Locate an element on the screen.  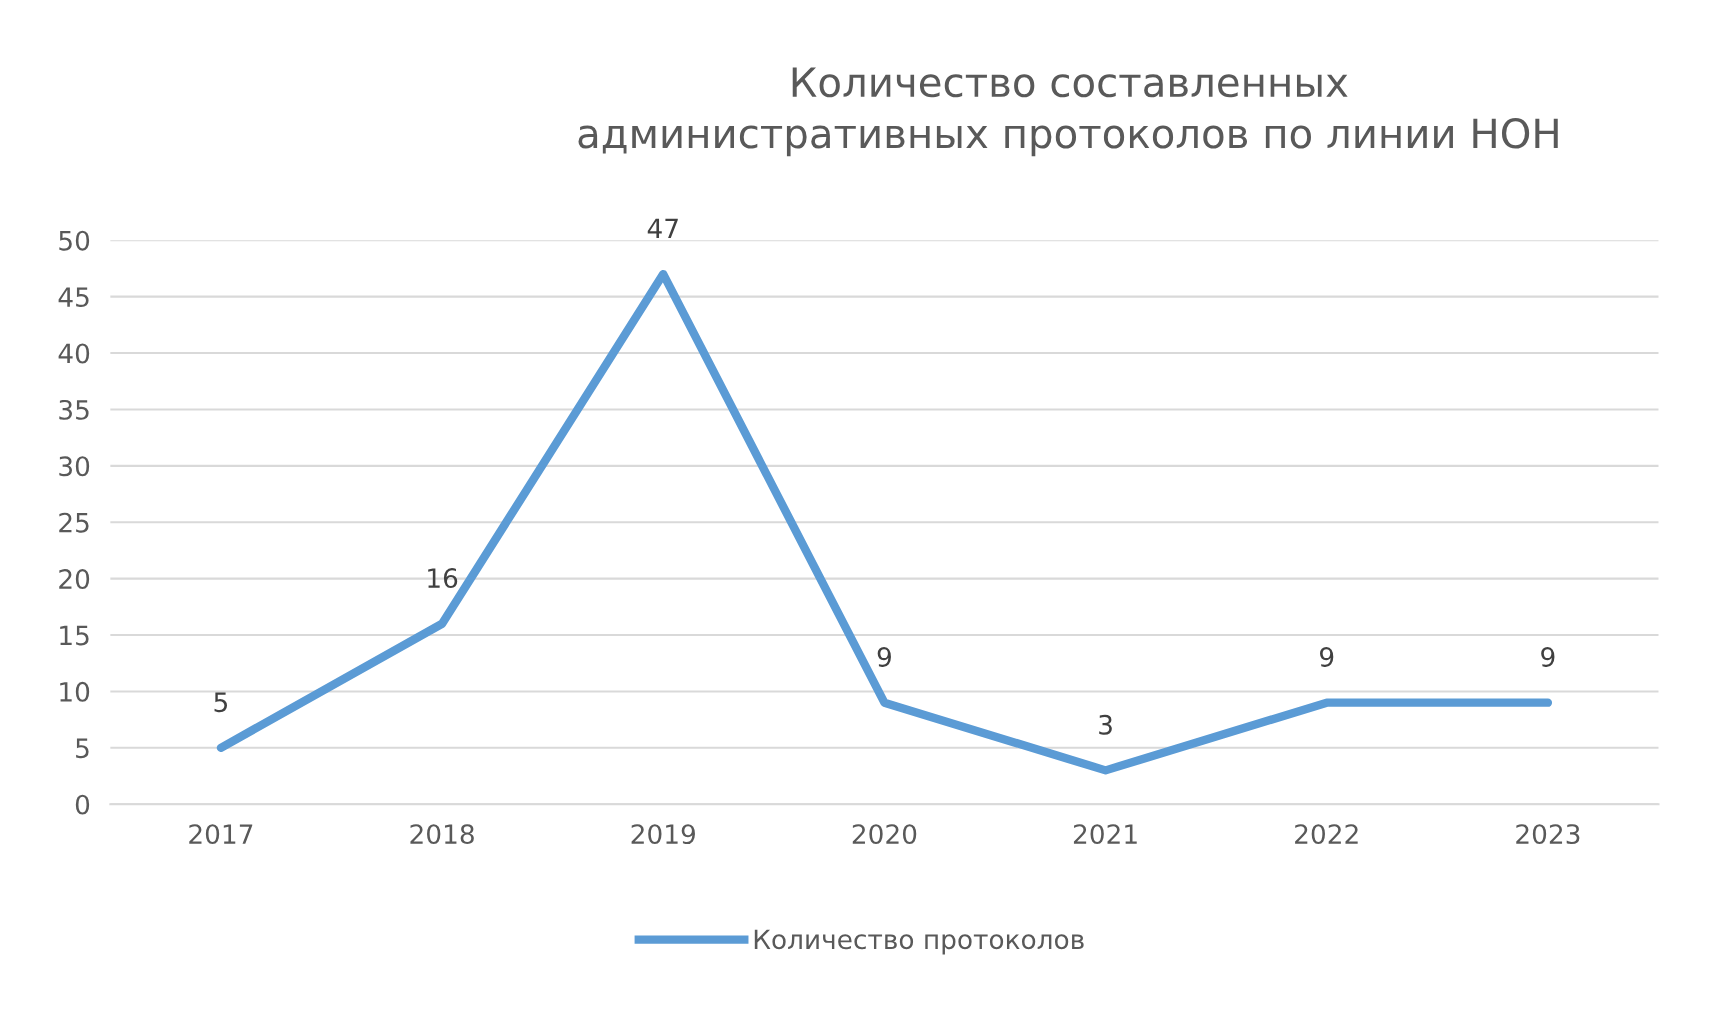
y-tick-label: 30 is located at coordinates (74, 466).